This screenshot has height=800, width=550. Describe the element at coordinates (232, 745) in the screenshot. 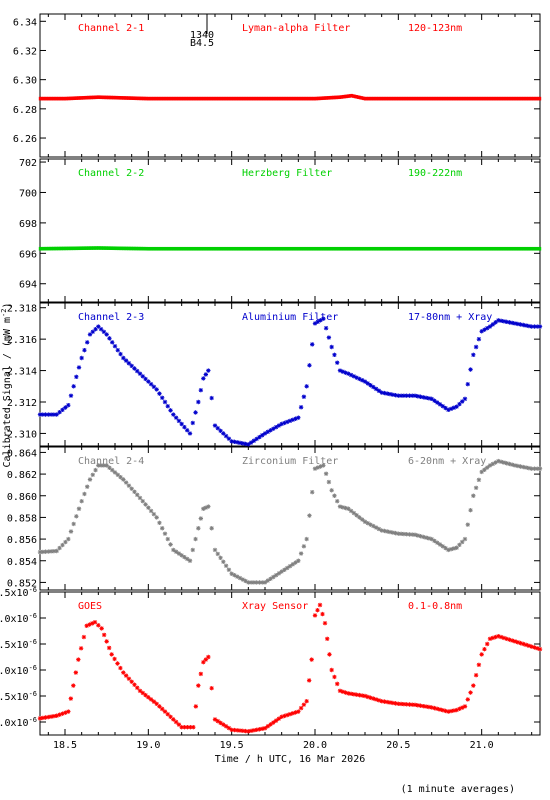

I see `x-tick-label: 19.5` at that location.